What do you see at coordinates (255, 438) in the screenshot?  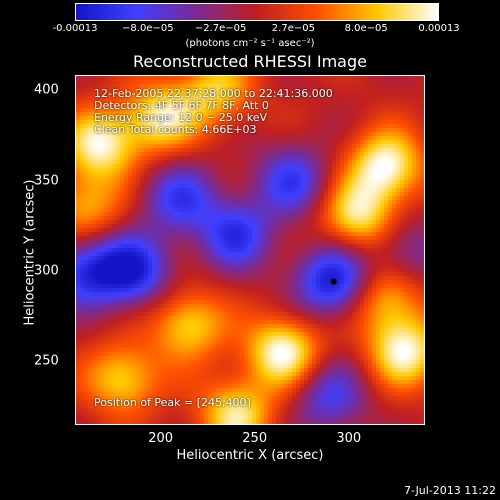 I see `x-tick-label: 250` at bounding box center [255, 438].